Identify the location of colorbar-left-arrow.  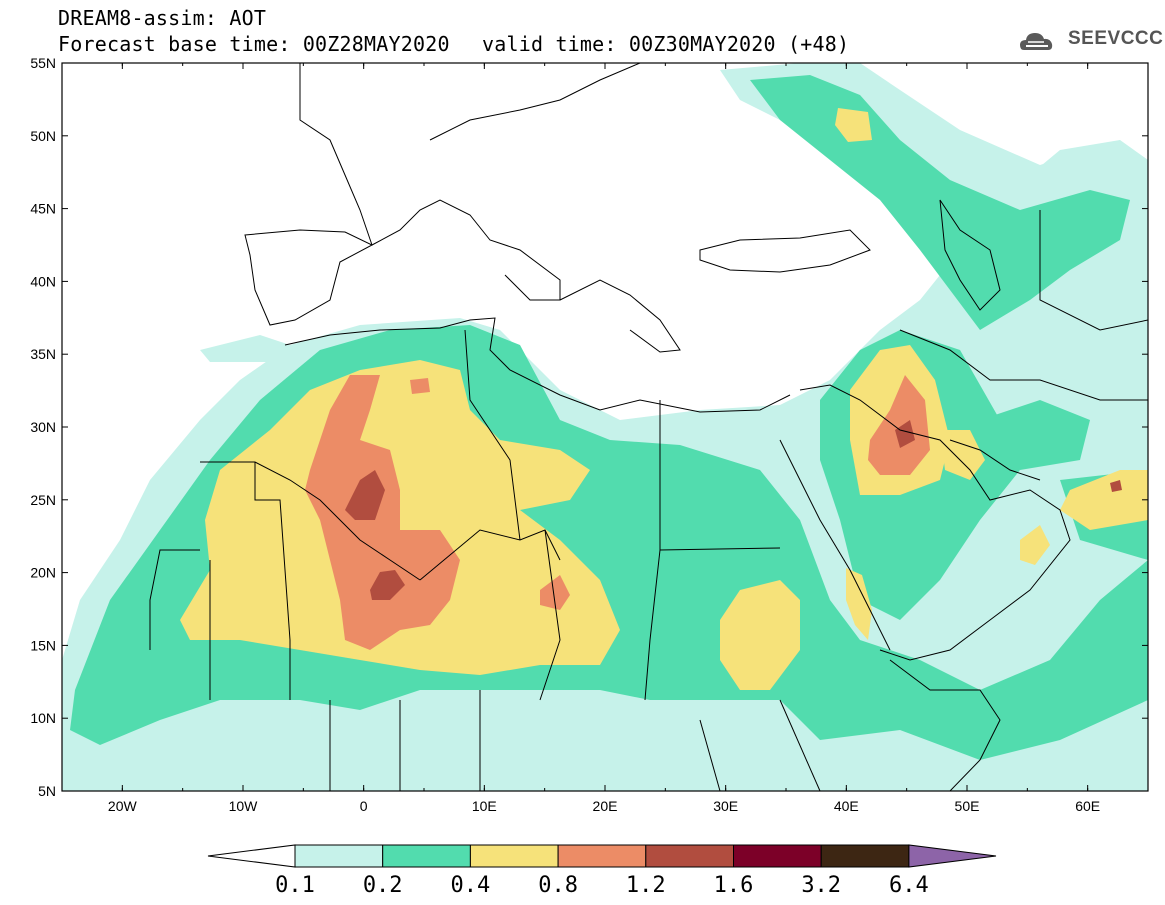
(251, 856).